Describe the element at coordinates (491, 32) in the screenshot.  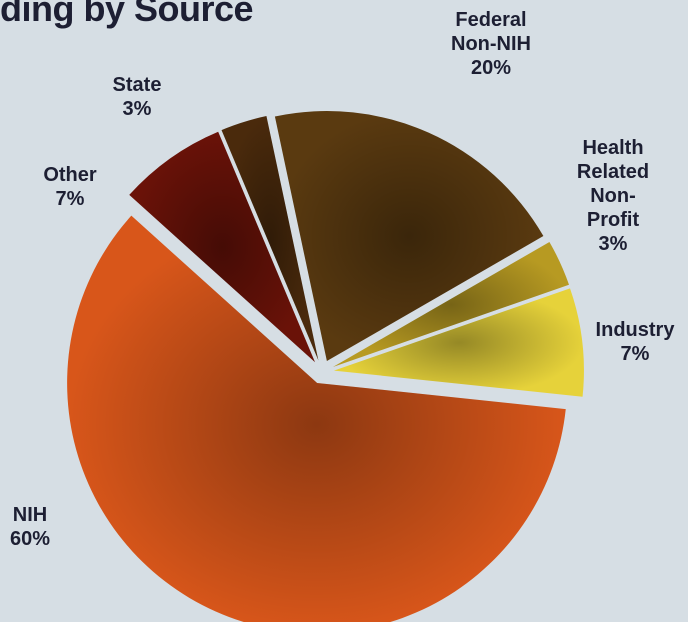
I see `category-label: Federal Non-NIH` at that location.